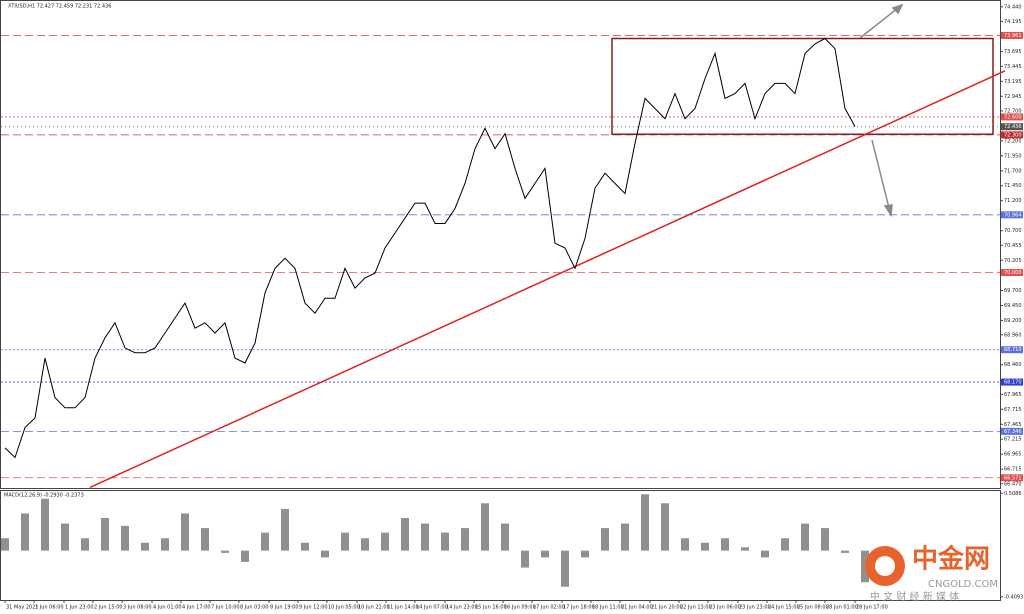 Image resolution: width=1024 pixels, height=614 pixels. Describe the element at coordinates (784, 608) in the screenshot. I see `x-tick-label: 24 Jun 15:00` at that location.